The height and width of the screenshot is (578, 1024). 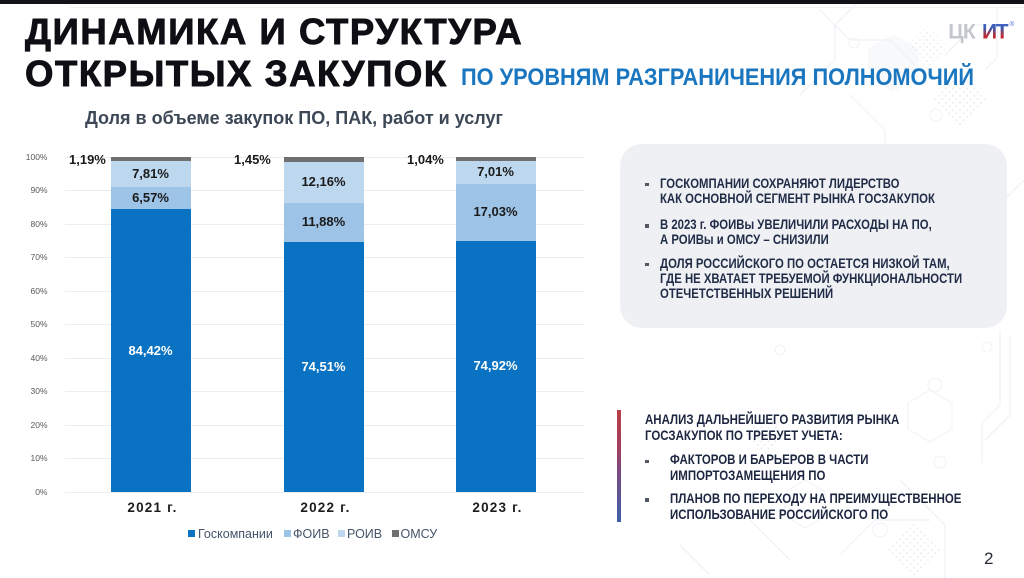 What do you see at coordinates (995, 32) in the screenshot?
I see `svg-text: ИТ` at bounding box center [995, 32].